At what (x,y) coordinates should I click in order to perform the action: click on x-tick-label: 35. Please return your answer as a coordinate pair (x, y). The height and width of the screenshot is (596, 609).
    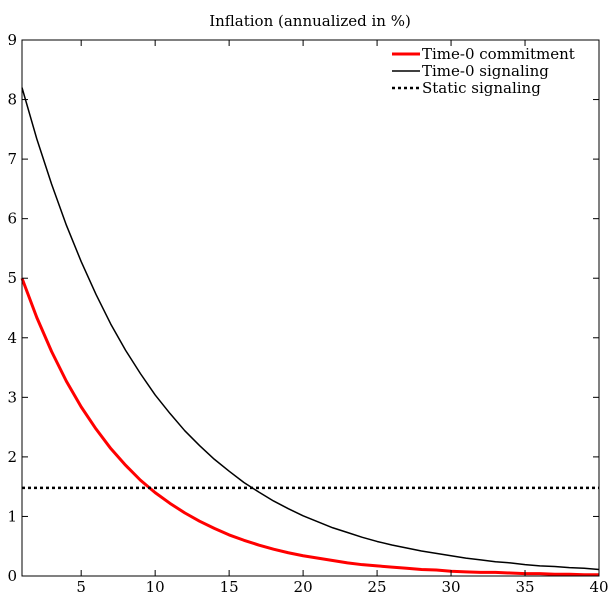
    Looking at the image, I should click on (524, 587).